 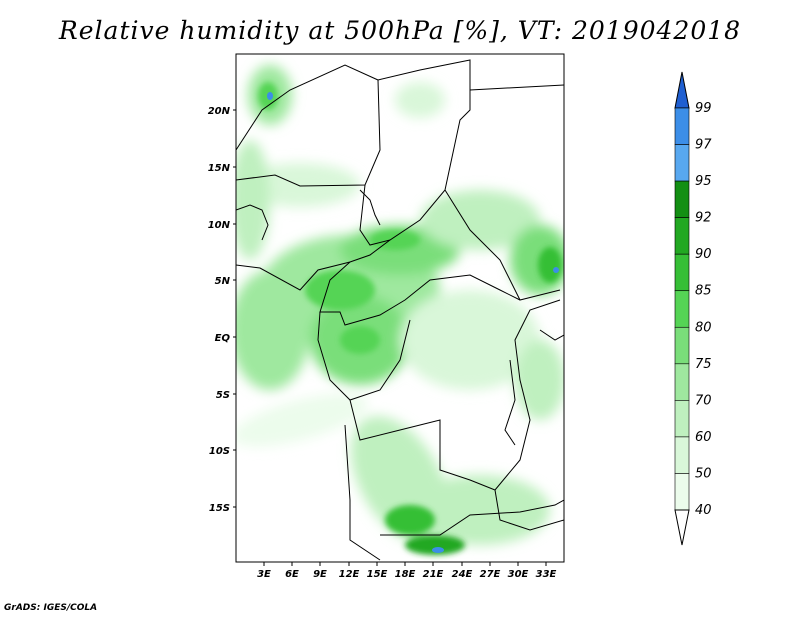 I want to click on lon-label-33e: 33E, so click(x=546, y=574).